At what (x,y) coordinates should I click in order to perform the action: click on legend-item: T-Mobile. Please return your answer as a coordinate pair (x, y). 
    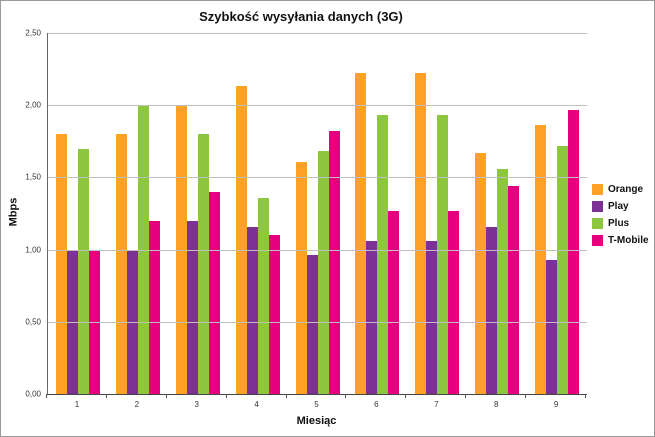
    Looking at the image, I should click on (620, 240).